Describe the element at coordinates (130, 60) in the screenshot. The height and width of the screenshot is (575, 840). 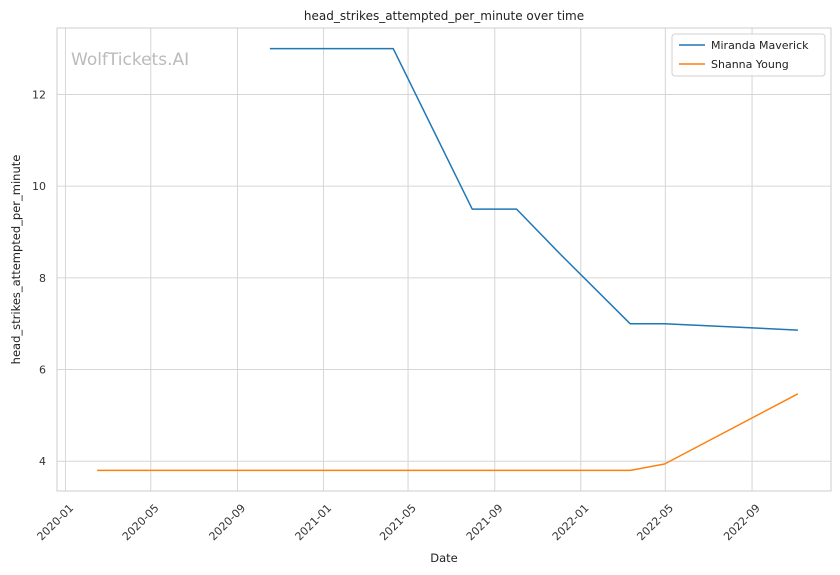
I see `watermark-text: WolfTickets.AI` at that location.